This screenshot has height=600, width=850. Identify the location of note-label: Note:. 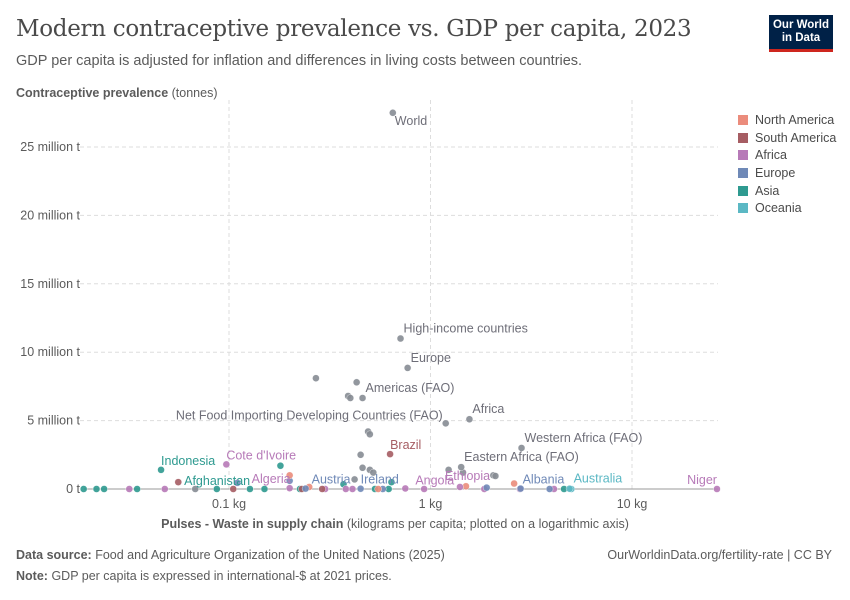
(32, 576).